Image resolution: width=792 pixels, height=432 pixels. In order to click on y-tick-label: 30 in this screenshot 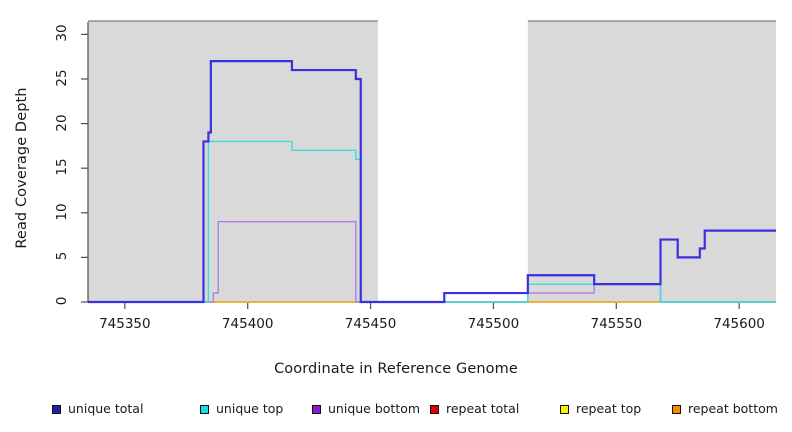, I will do `click(62, 33)`.